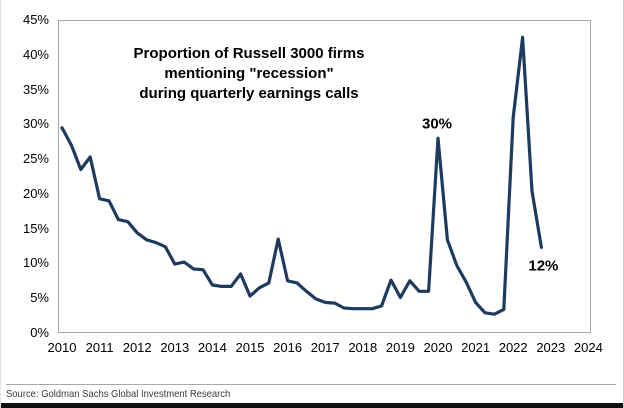 Image resolution: width=624 pixels, height=408 pixels. Describe the element at coordinates (35, 54) in the screenshot. I see `y-tick-label: 40%` at that location.